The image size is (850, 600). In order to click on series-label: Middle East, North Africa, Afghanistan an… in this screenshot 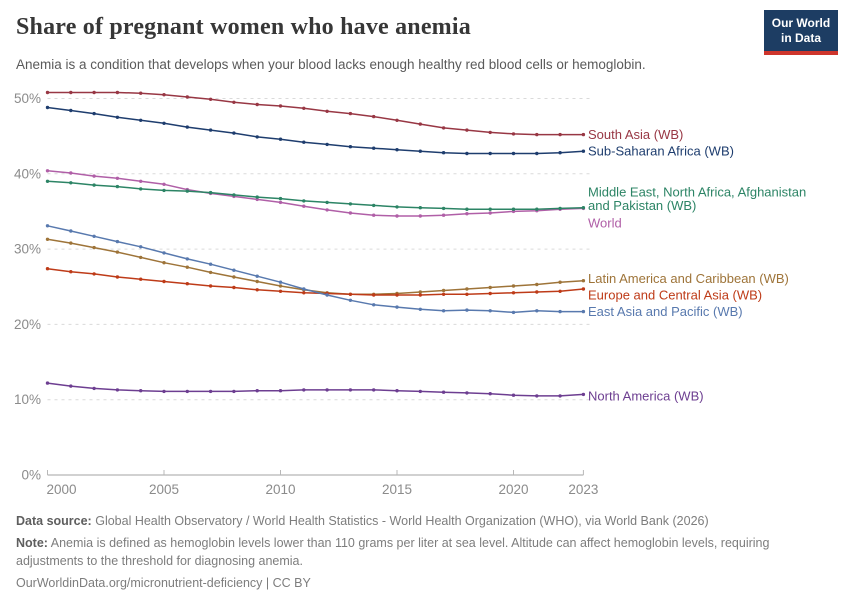, I will do `click(697, 199)`.